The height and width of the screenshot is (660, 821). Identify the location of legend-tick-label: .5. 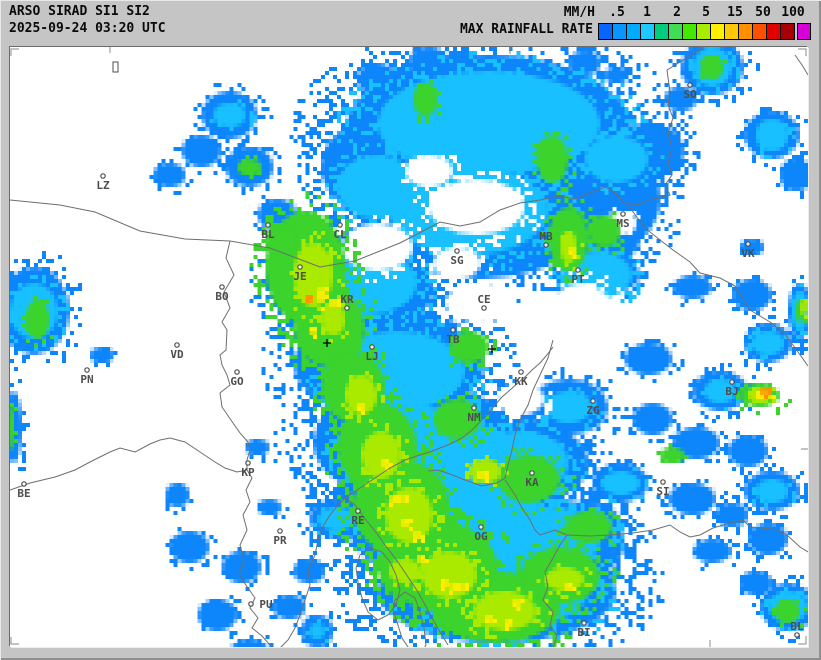
(617, 12).